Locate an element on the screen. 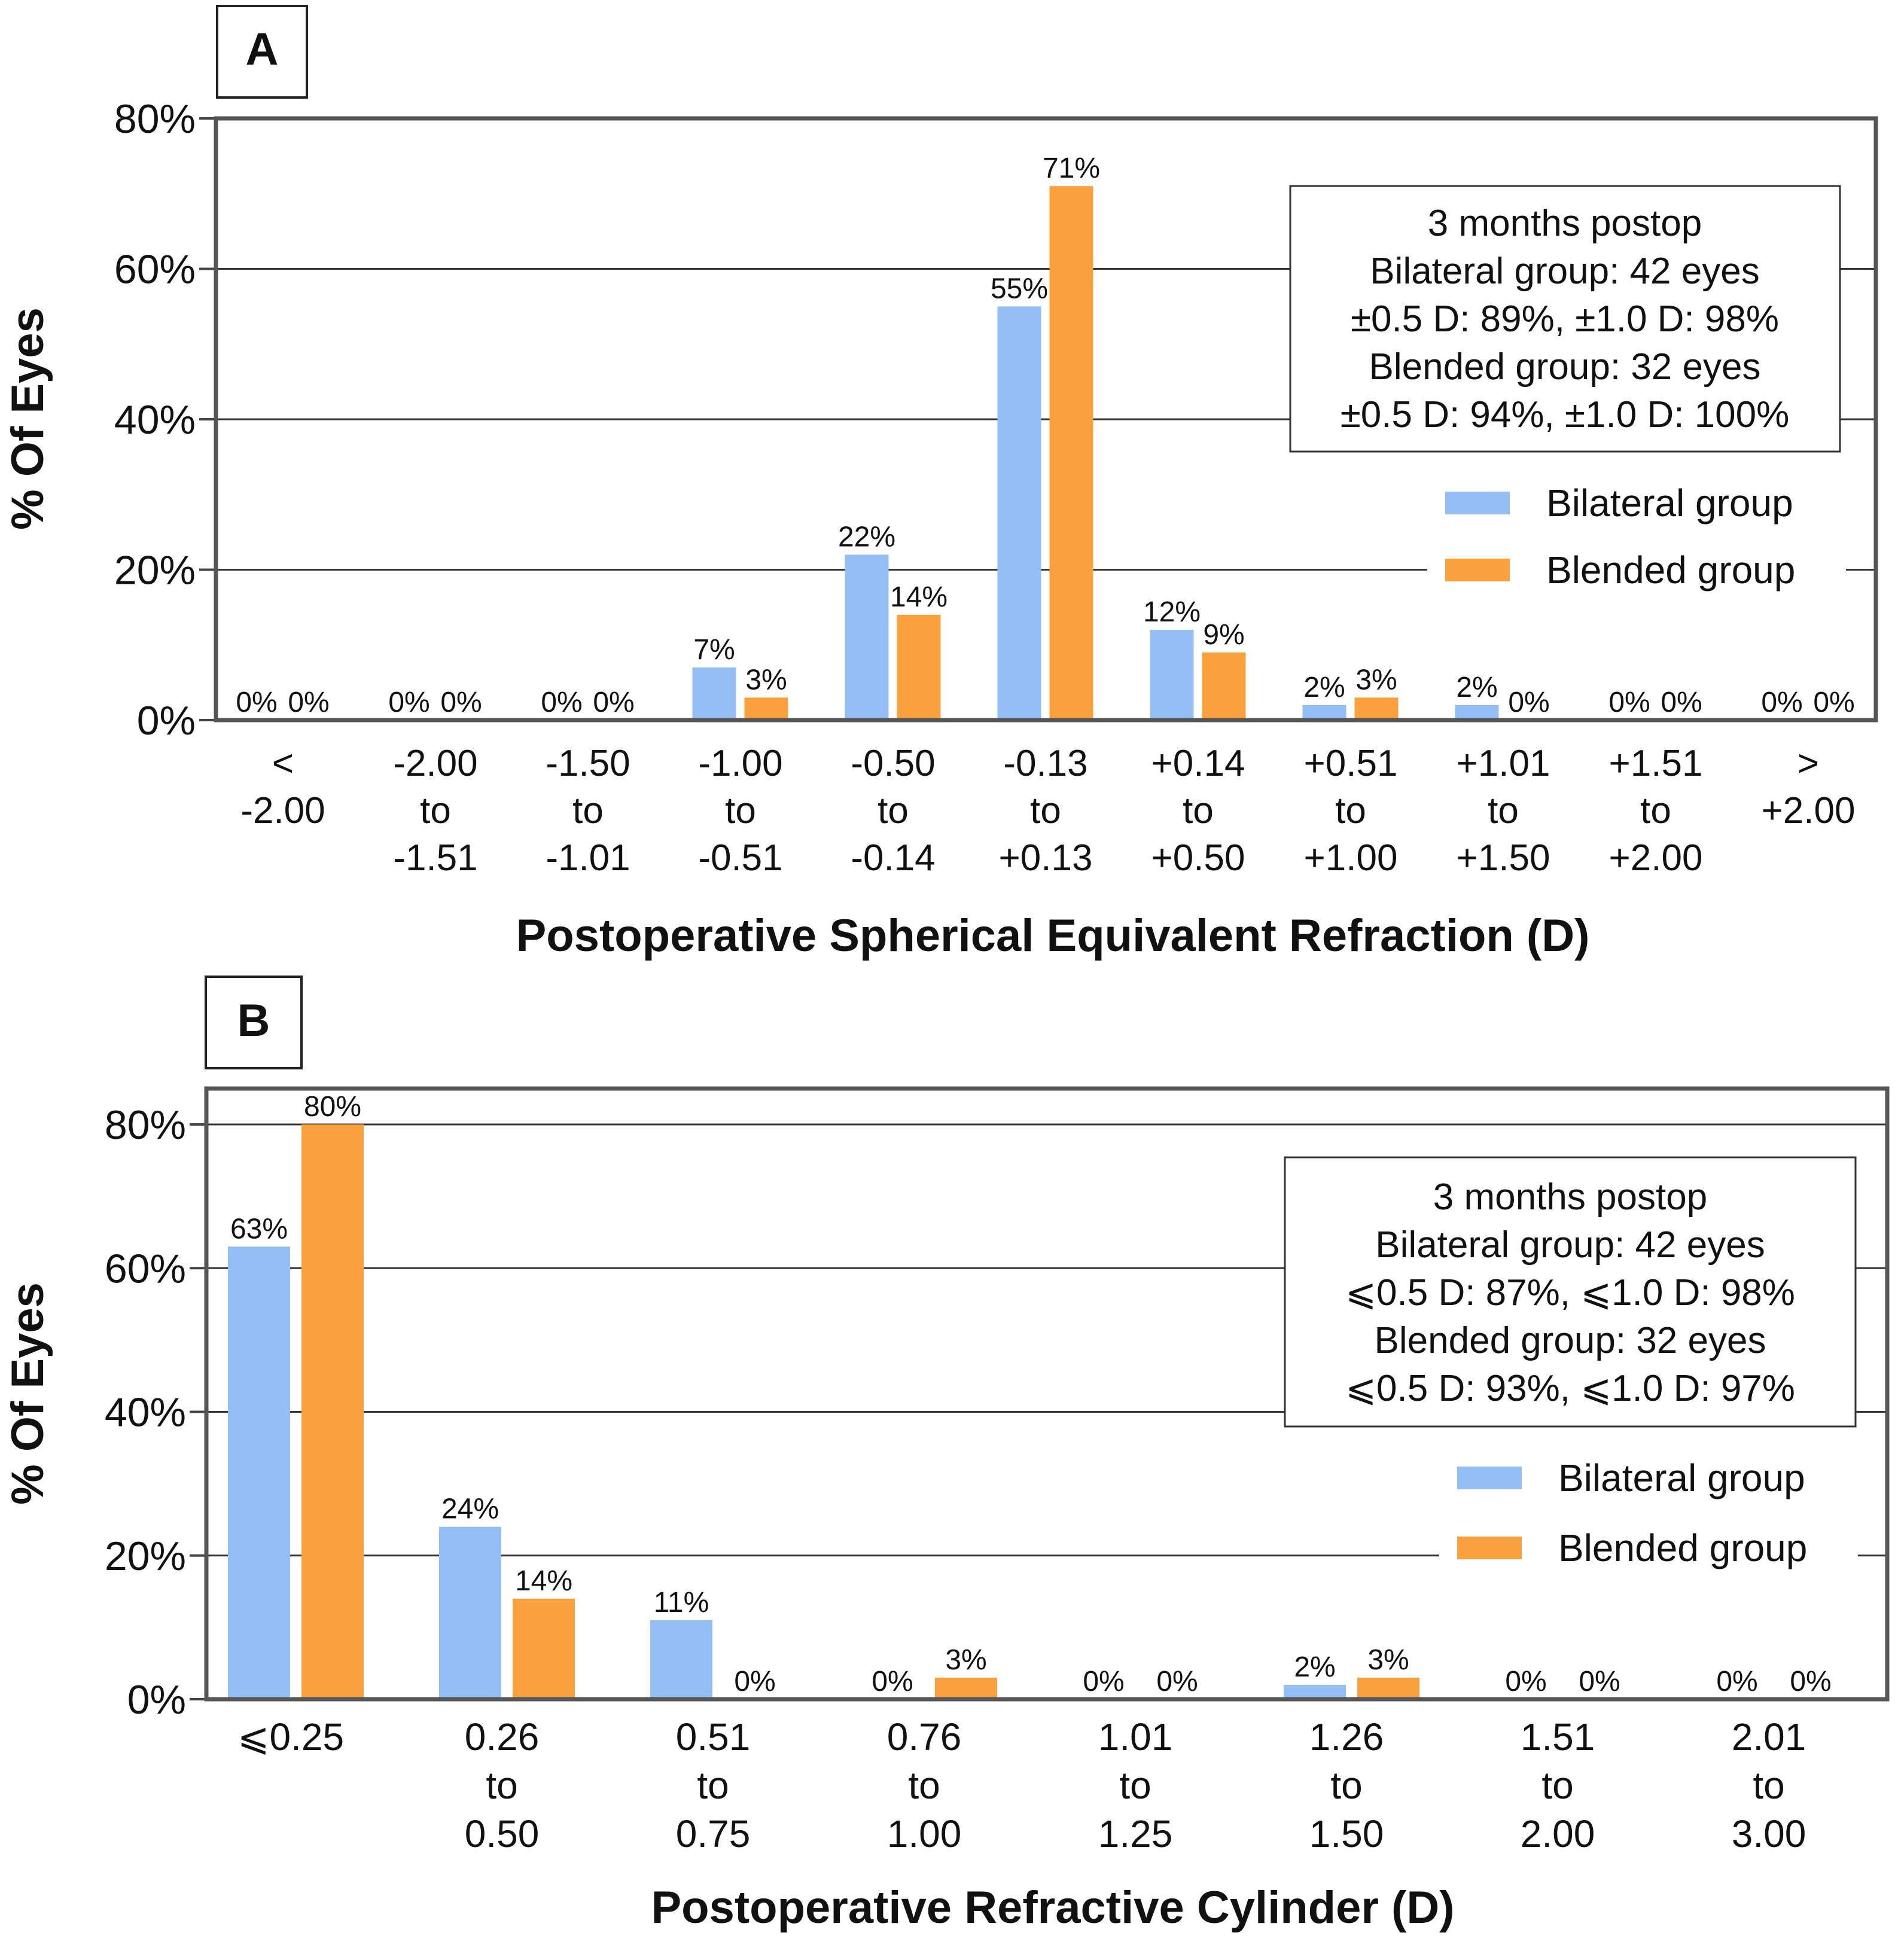 The height and width of the screenshot is (1960, 1898). stats-annotation-line: ⩽0.5 D: 93%, ⩽1.0 D: 97% is located at coordinates (1570, 1388).